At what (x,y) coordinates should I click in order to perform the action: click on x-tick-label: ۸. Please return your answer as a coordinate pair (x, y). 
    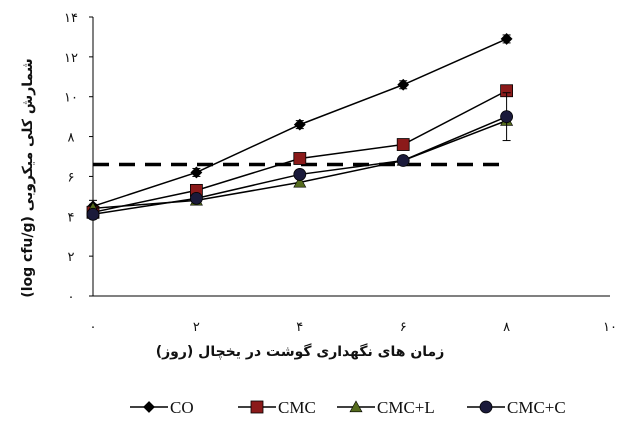
    Looking at the image, I should click on (506, 327).